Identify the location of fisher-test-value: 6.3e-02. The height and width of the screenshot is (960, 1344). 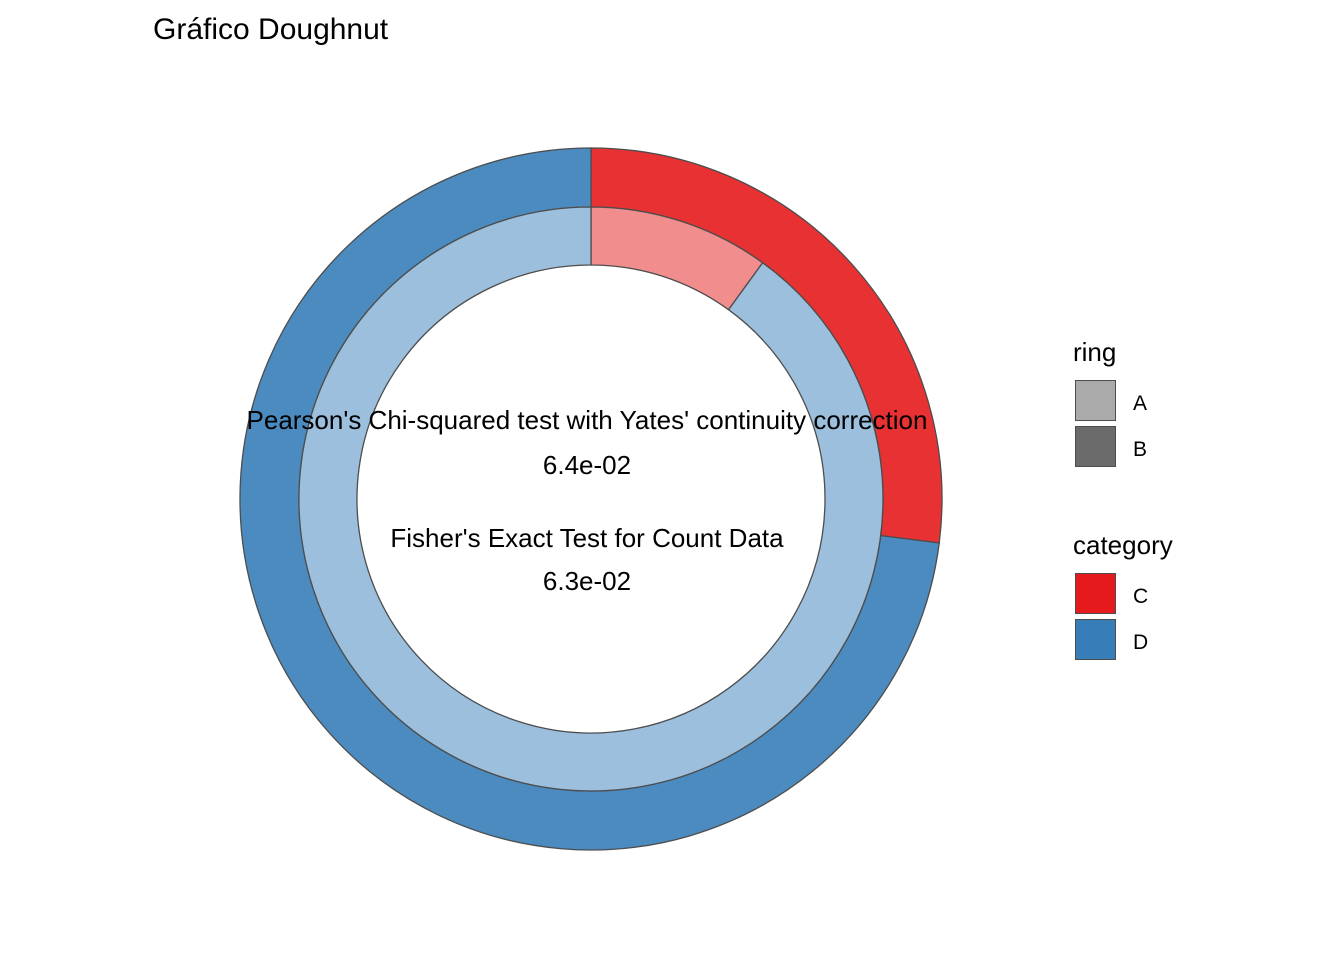
(587, 581).